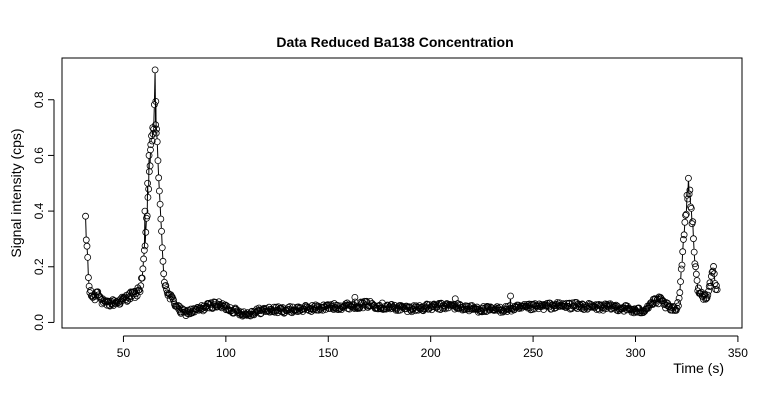 The width and height of the screenshot is (760, 400). I want to click on y-tick-label: 0.4, so click(39, 210).